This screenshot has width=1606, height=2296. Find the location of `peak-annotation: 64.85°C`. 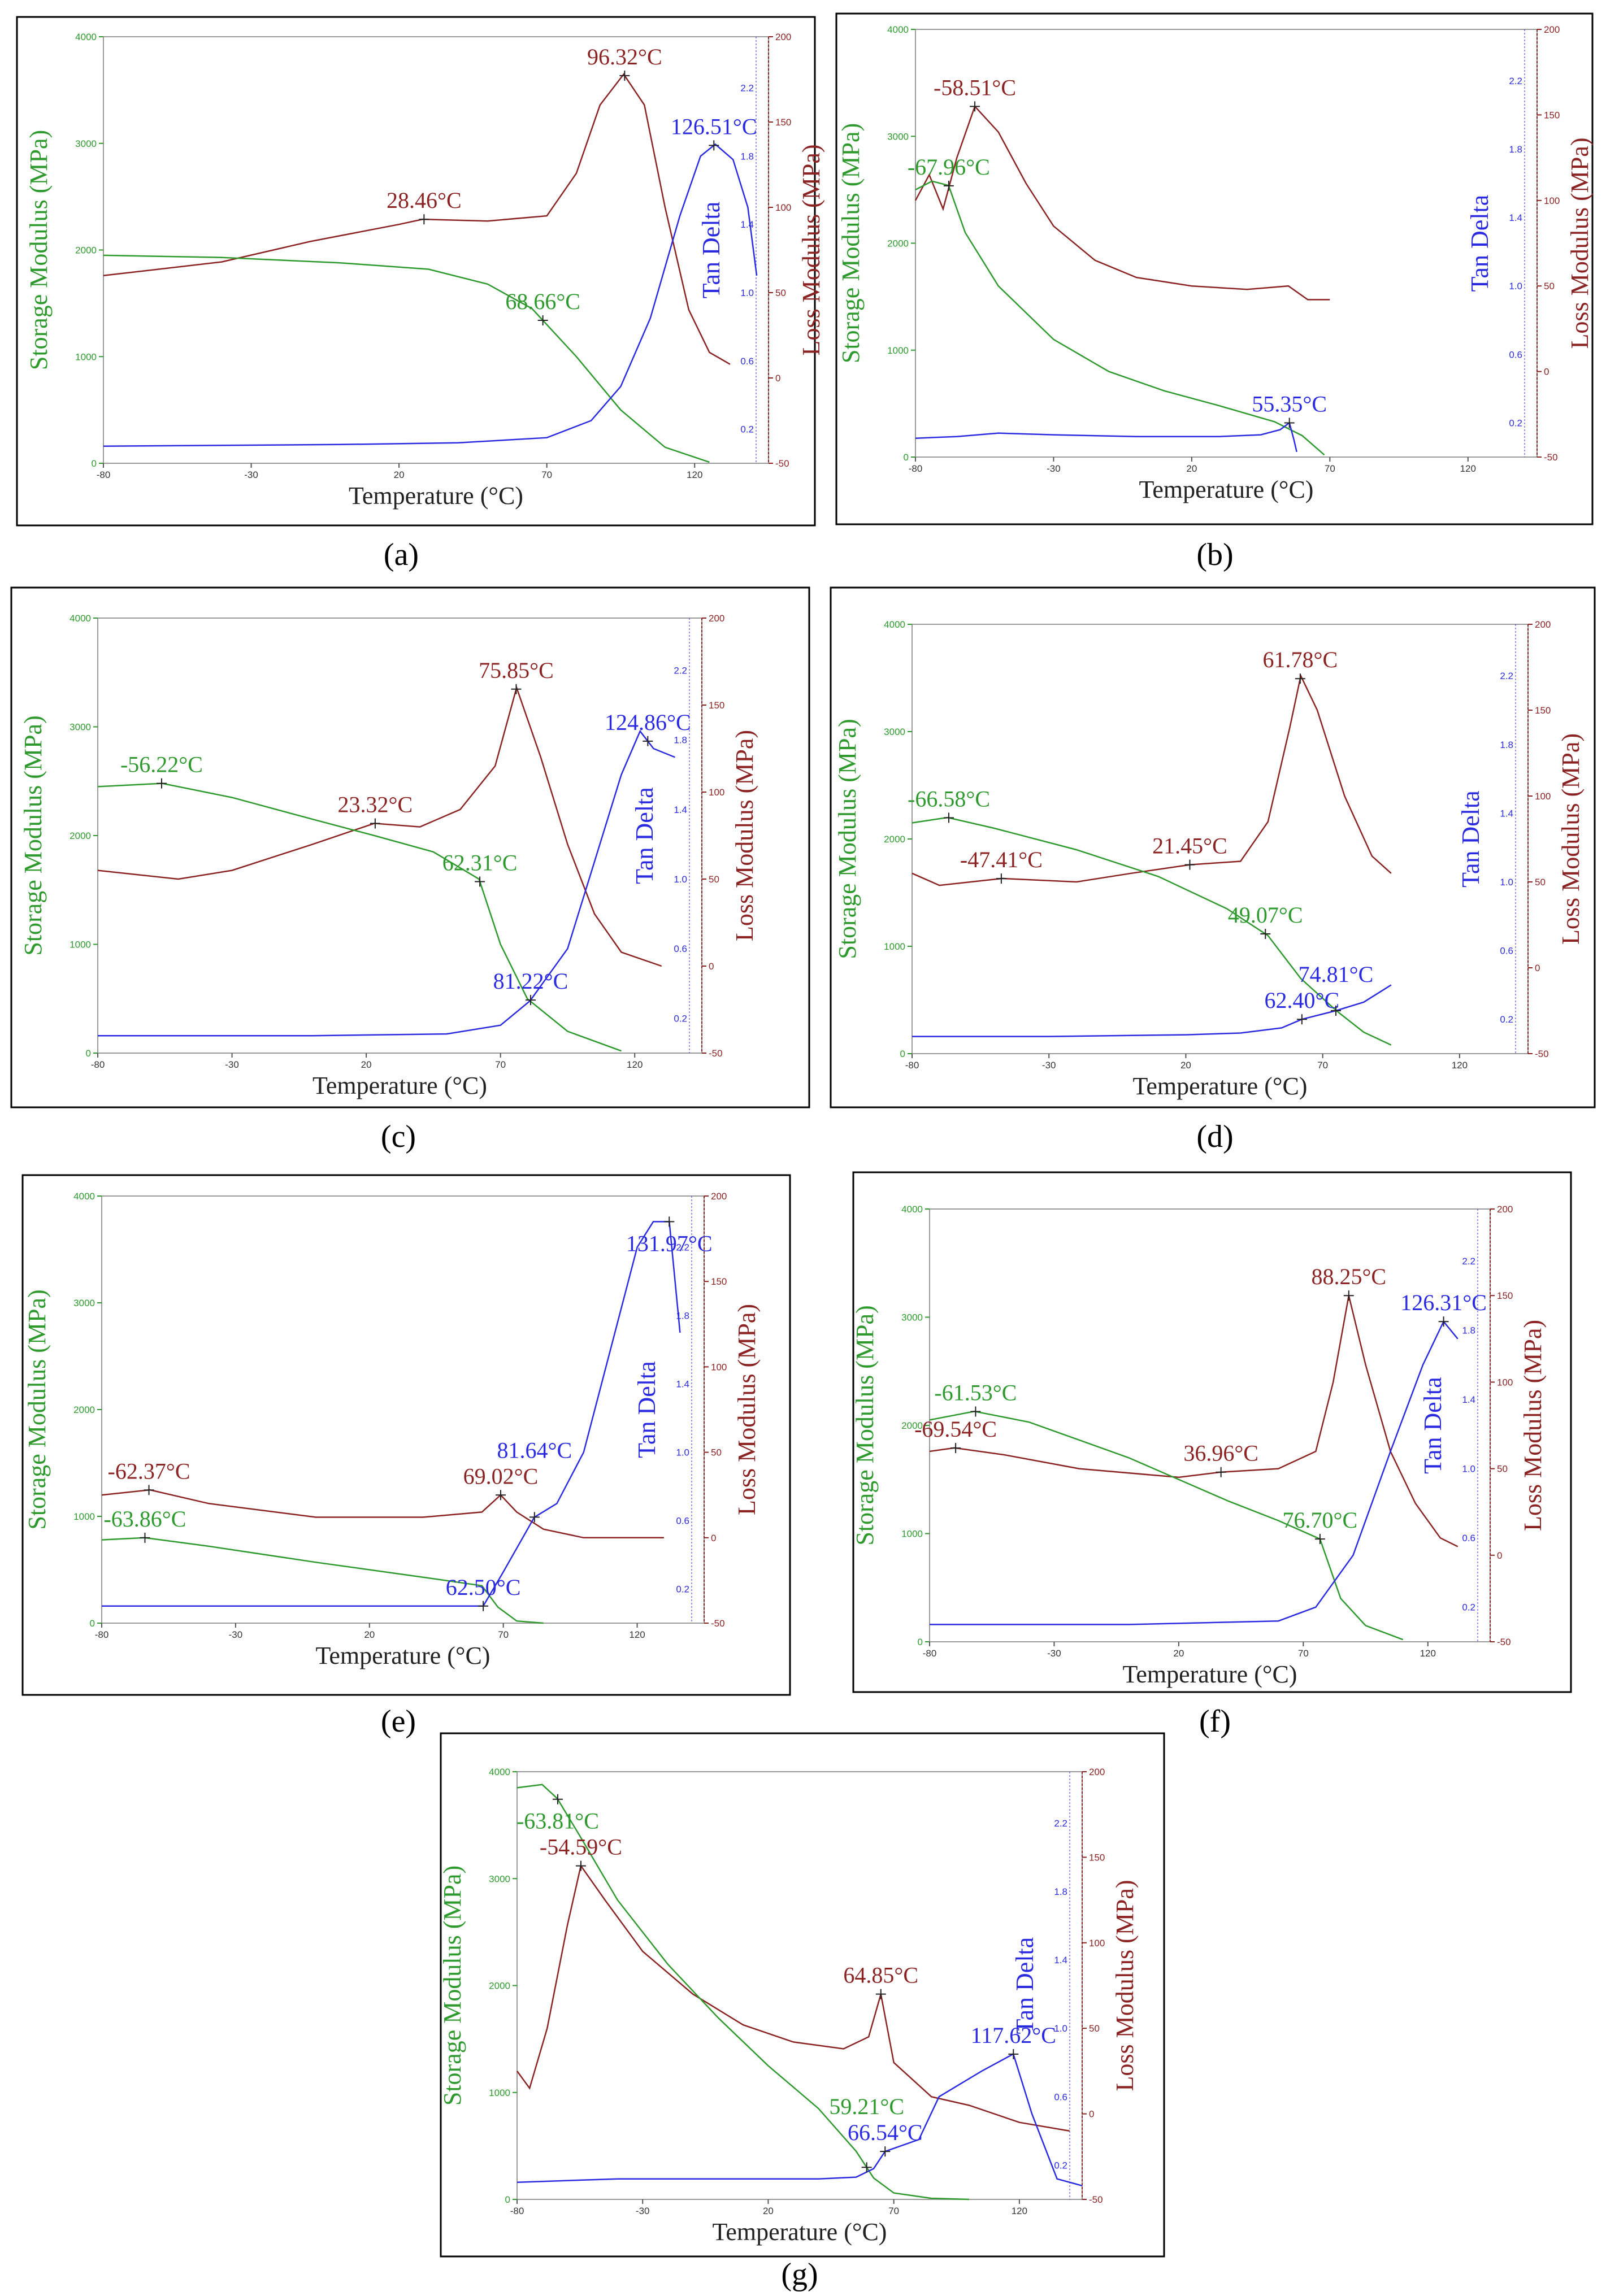

peak-annotation: 64.85°C is located at coordinates (880, 1975).